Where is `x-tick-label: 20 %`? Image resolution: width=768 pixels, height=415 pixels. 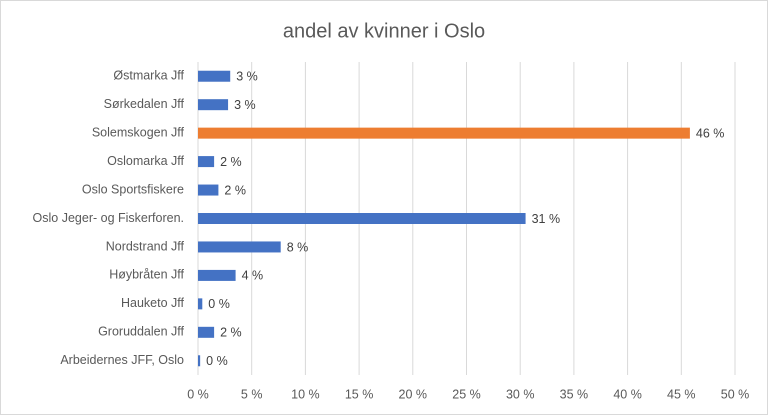 x-tick-label: 20 % is located at coordinates (413, 394).